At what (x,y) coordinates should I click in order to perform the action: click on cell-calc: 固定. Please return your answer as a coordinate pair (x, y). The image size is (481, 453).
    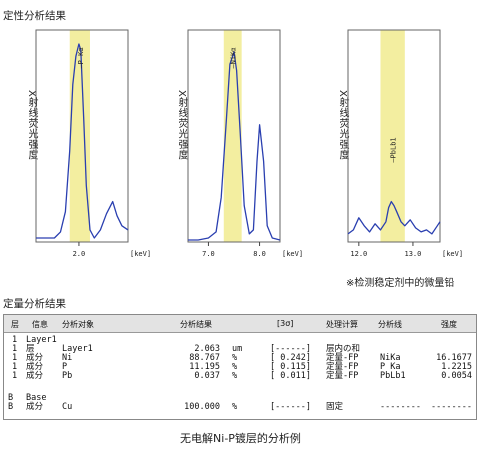
    Looking at the image, I should click on (335, 407).